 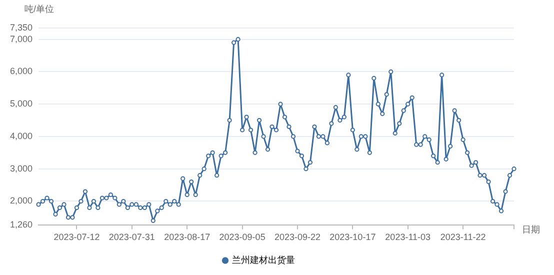 What do you see at coordinates (21, 39) in the screenshot?
I see `y-tick-label: 7,000` at bounding box center [21, 39].